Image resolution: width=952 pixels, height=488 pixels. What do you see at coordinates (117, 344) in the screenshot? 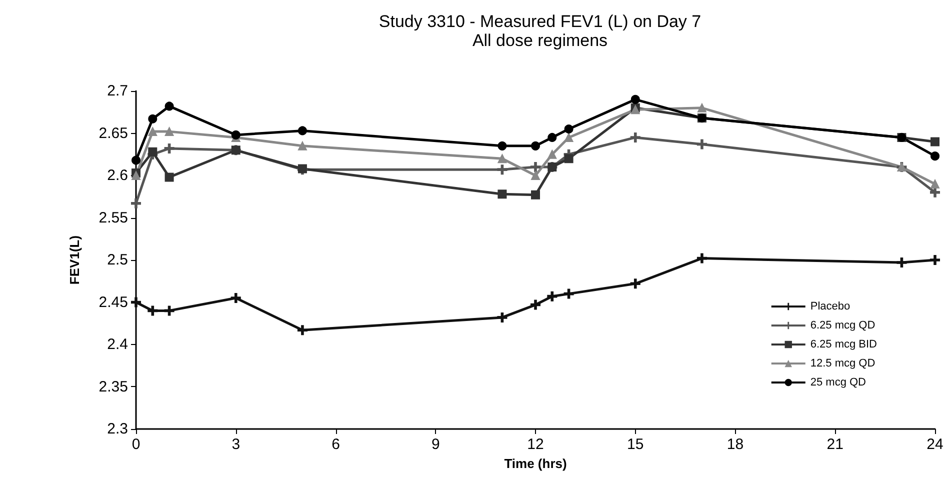
I see `y-tick-label: 2.4` at bounding box center [117, 344].